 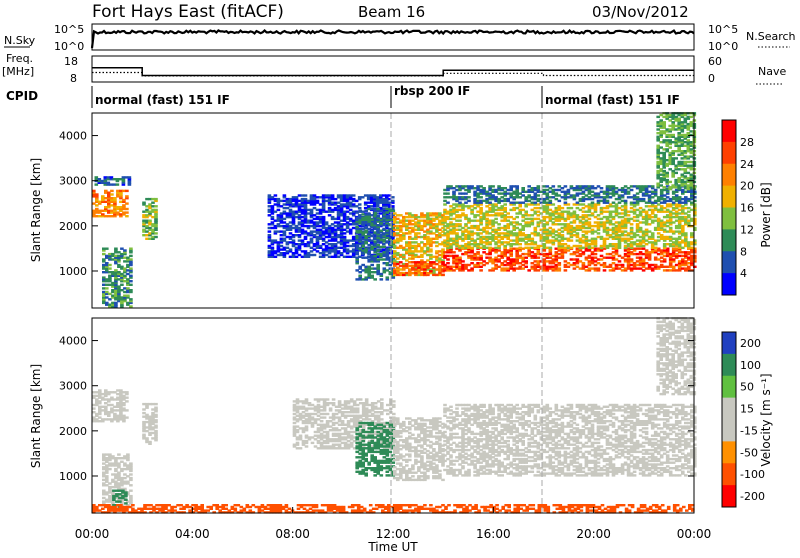 I want to click on beam-label: Beam 16, so click(x=391, y=12).